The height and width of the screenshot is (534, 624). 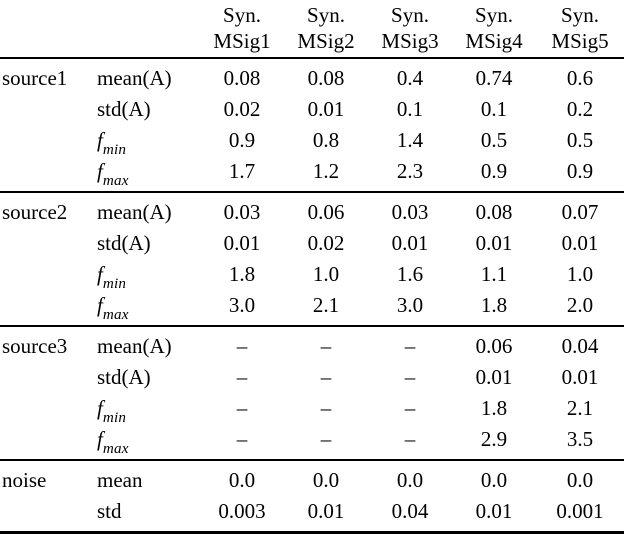 I want to click on value-cell: 2.3, so click(x=410, y=171).